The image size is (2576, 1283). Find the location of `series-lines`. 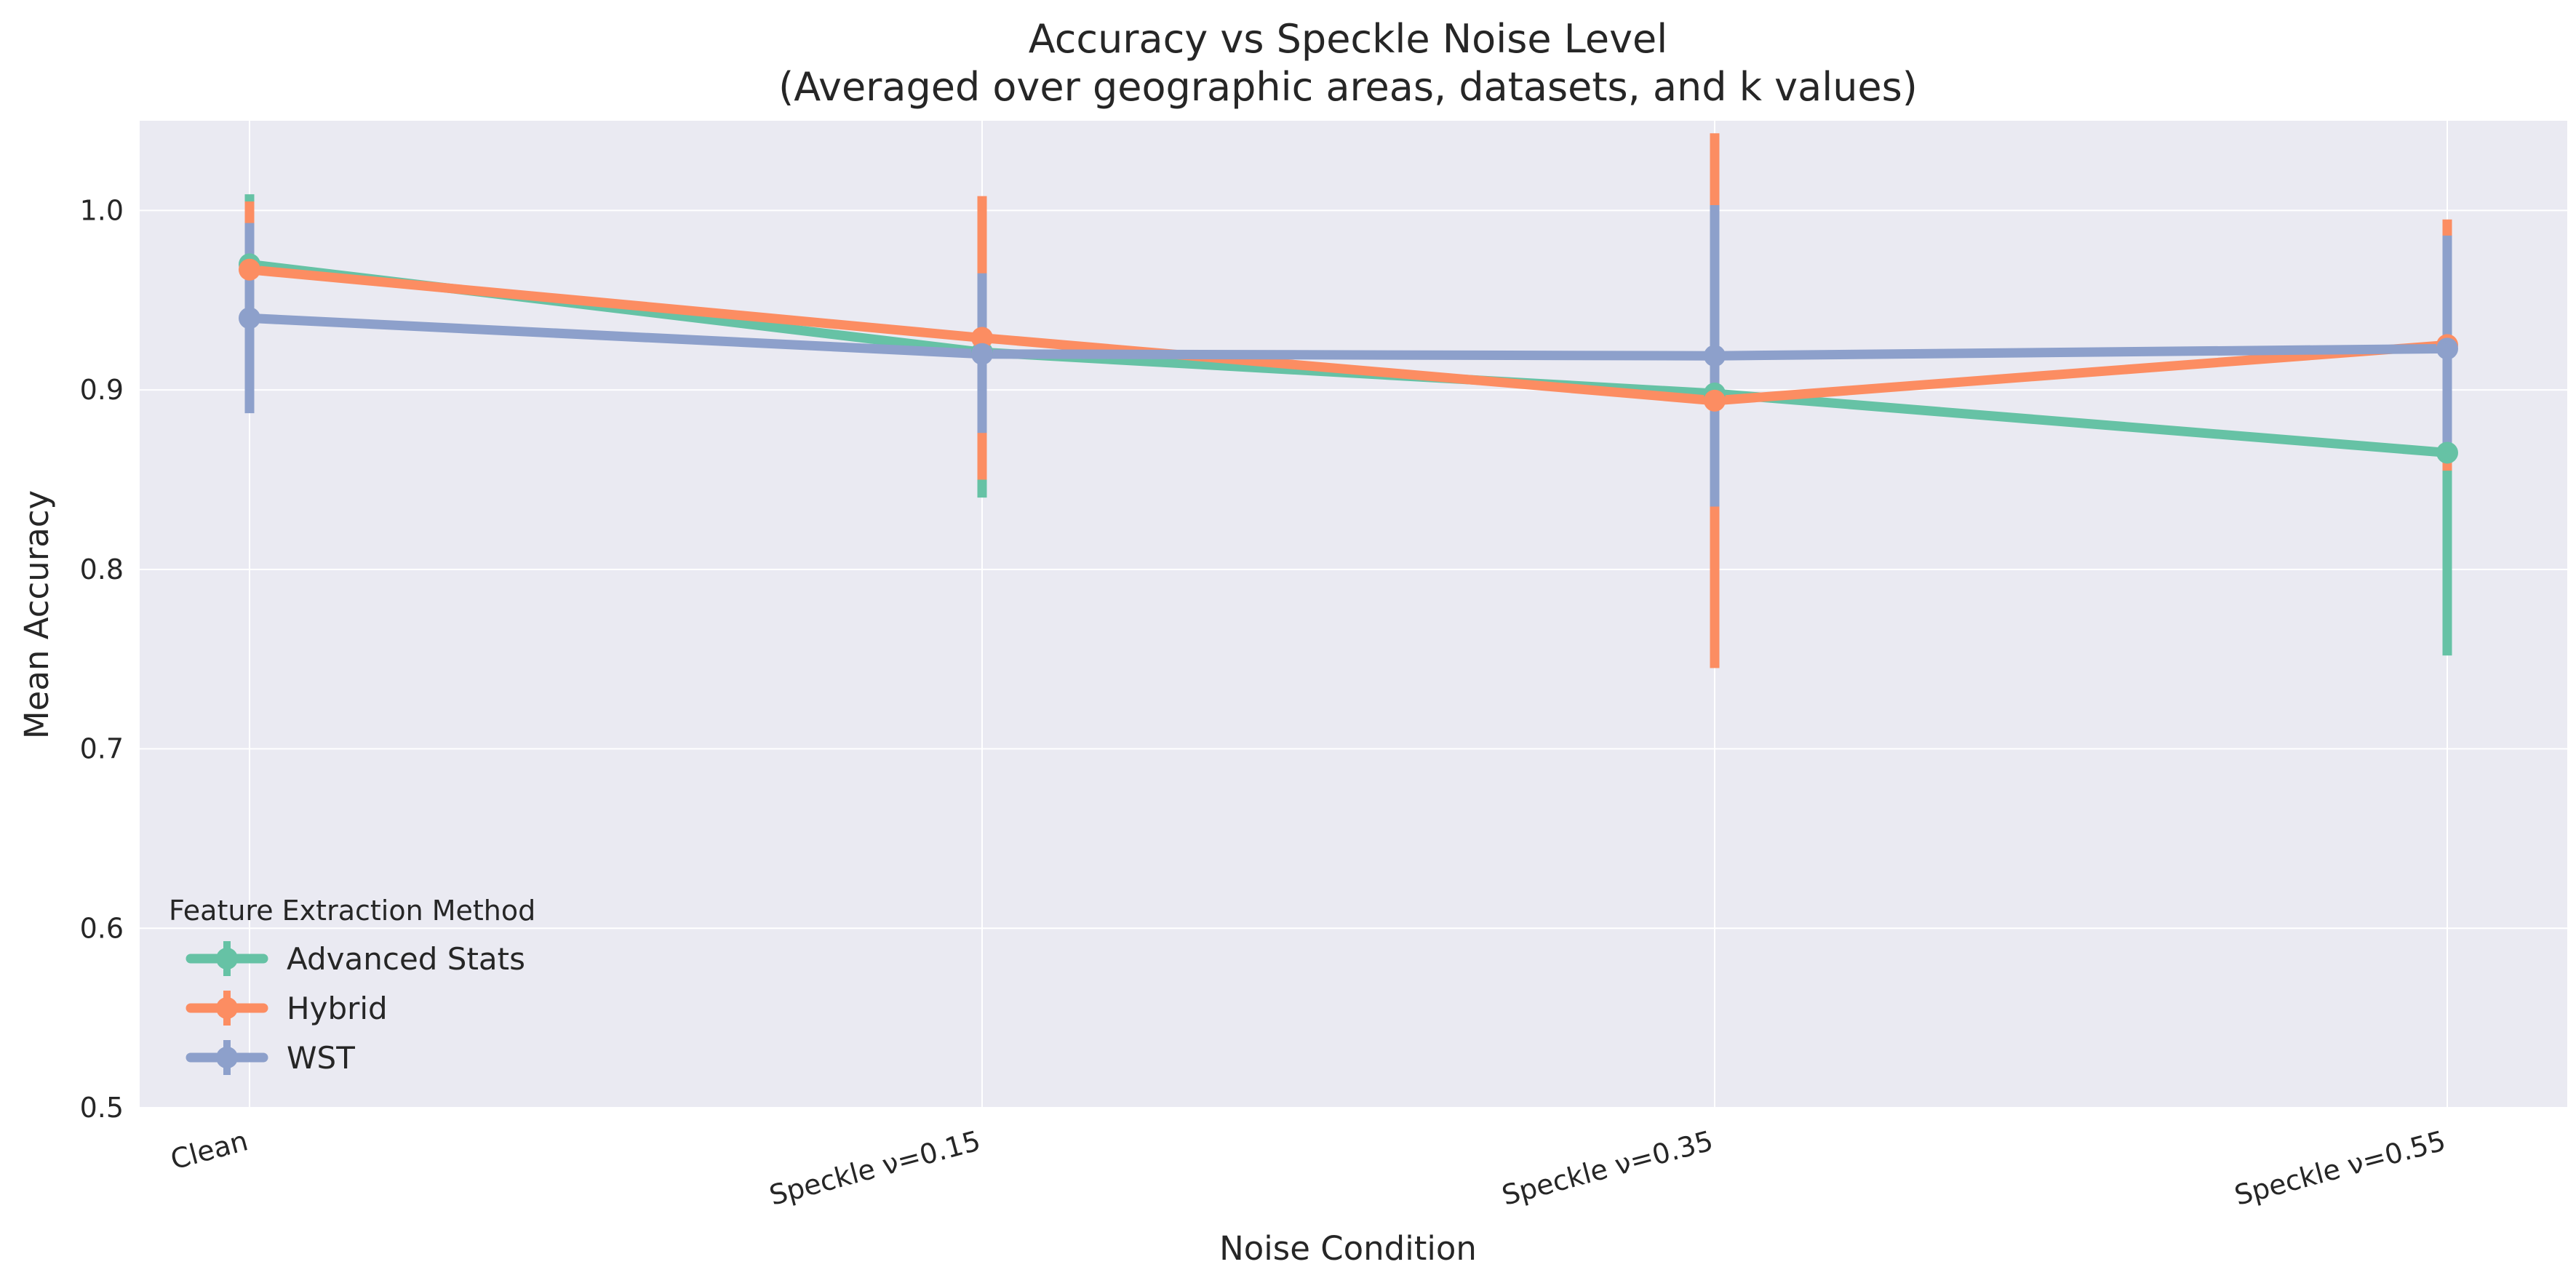

series-lines is located at coordinates (1348, 358).